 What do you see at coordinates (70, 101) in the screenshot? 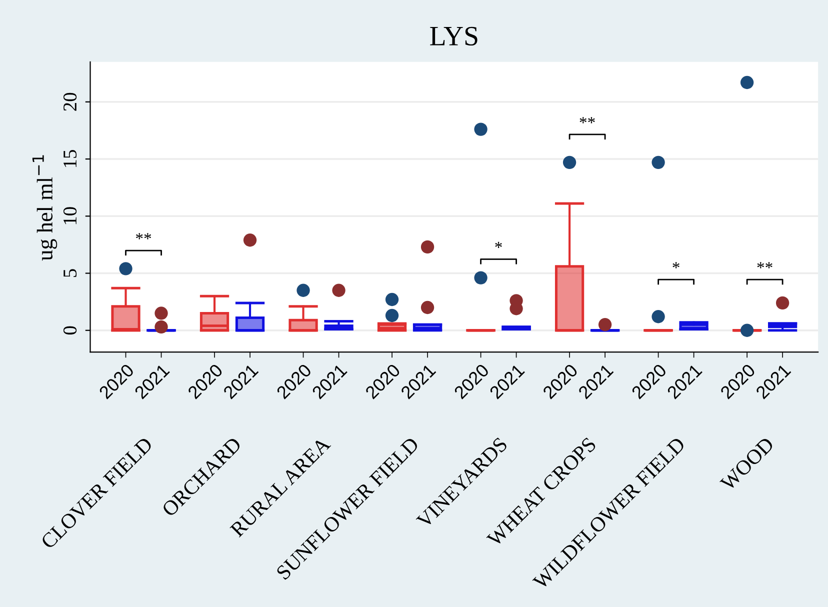
I see `y-tick-label: 20` at bounding box center [70, 101].